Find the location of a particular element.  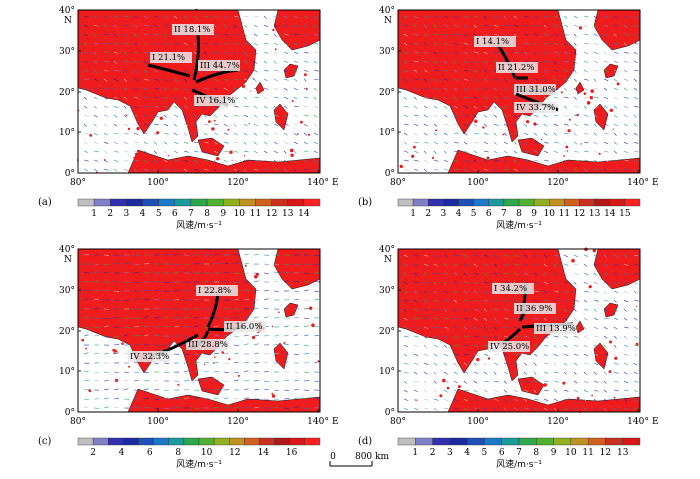

route-iii-label: III 13.9% is located at coordinates (556, 329).